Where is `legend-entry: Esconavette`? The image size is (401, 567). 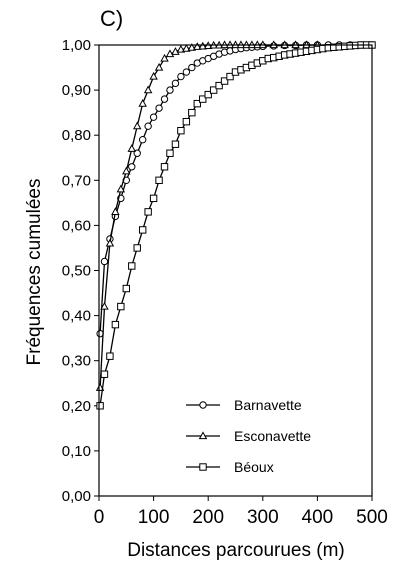 legend-entry: Esconavette is located at coordinates (248, 436).